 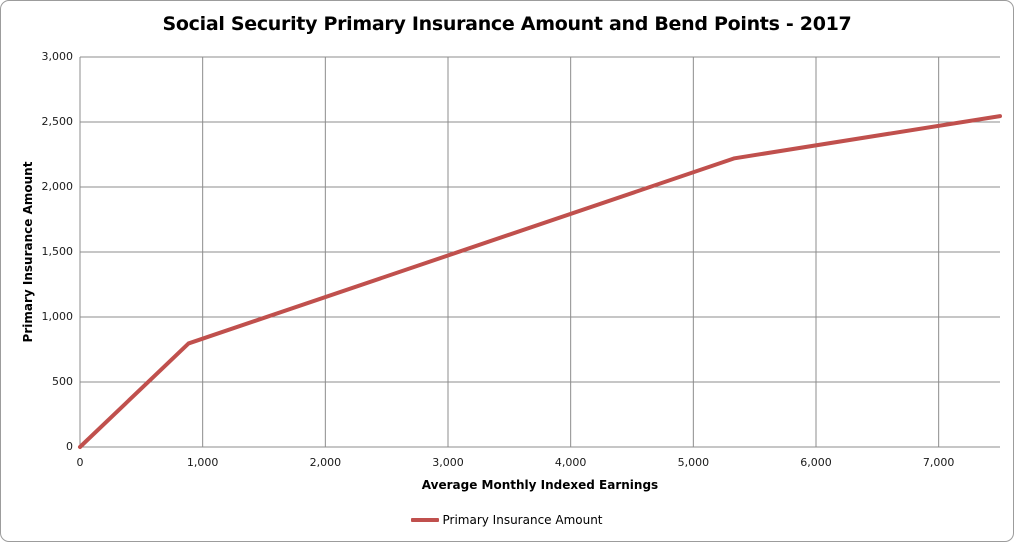 I want to click on x-tick-label: 5,000, so click(x=693, y=462).